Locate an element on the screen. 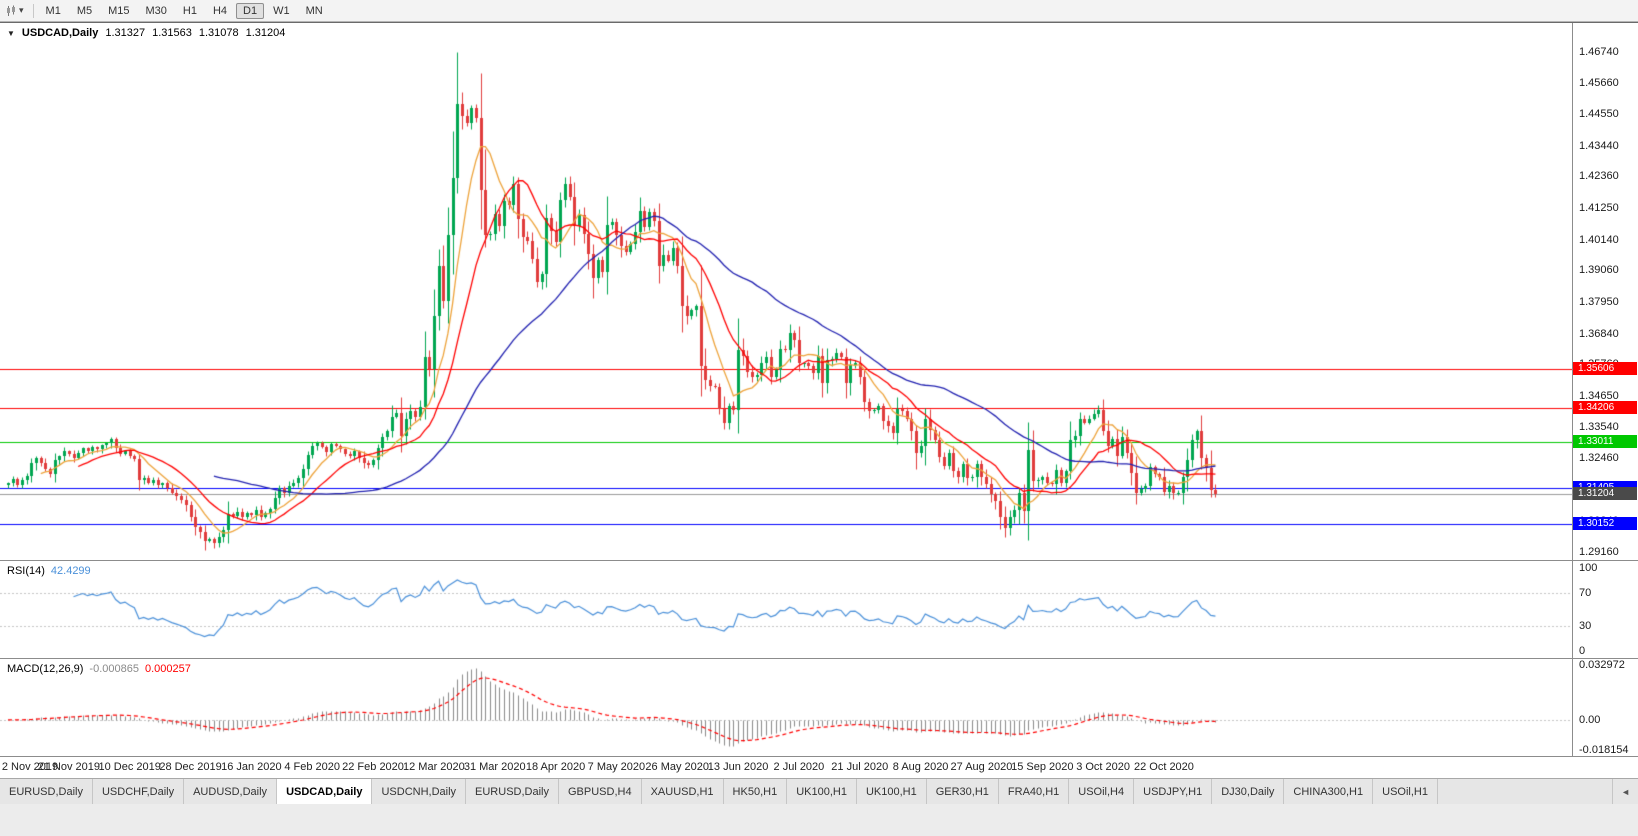 The image size is (1638, 836). price-tick: 1.37950 is located at coordinates (1599, 301).